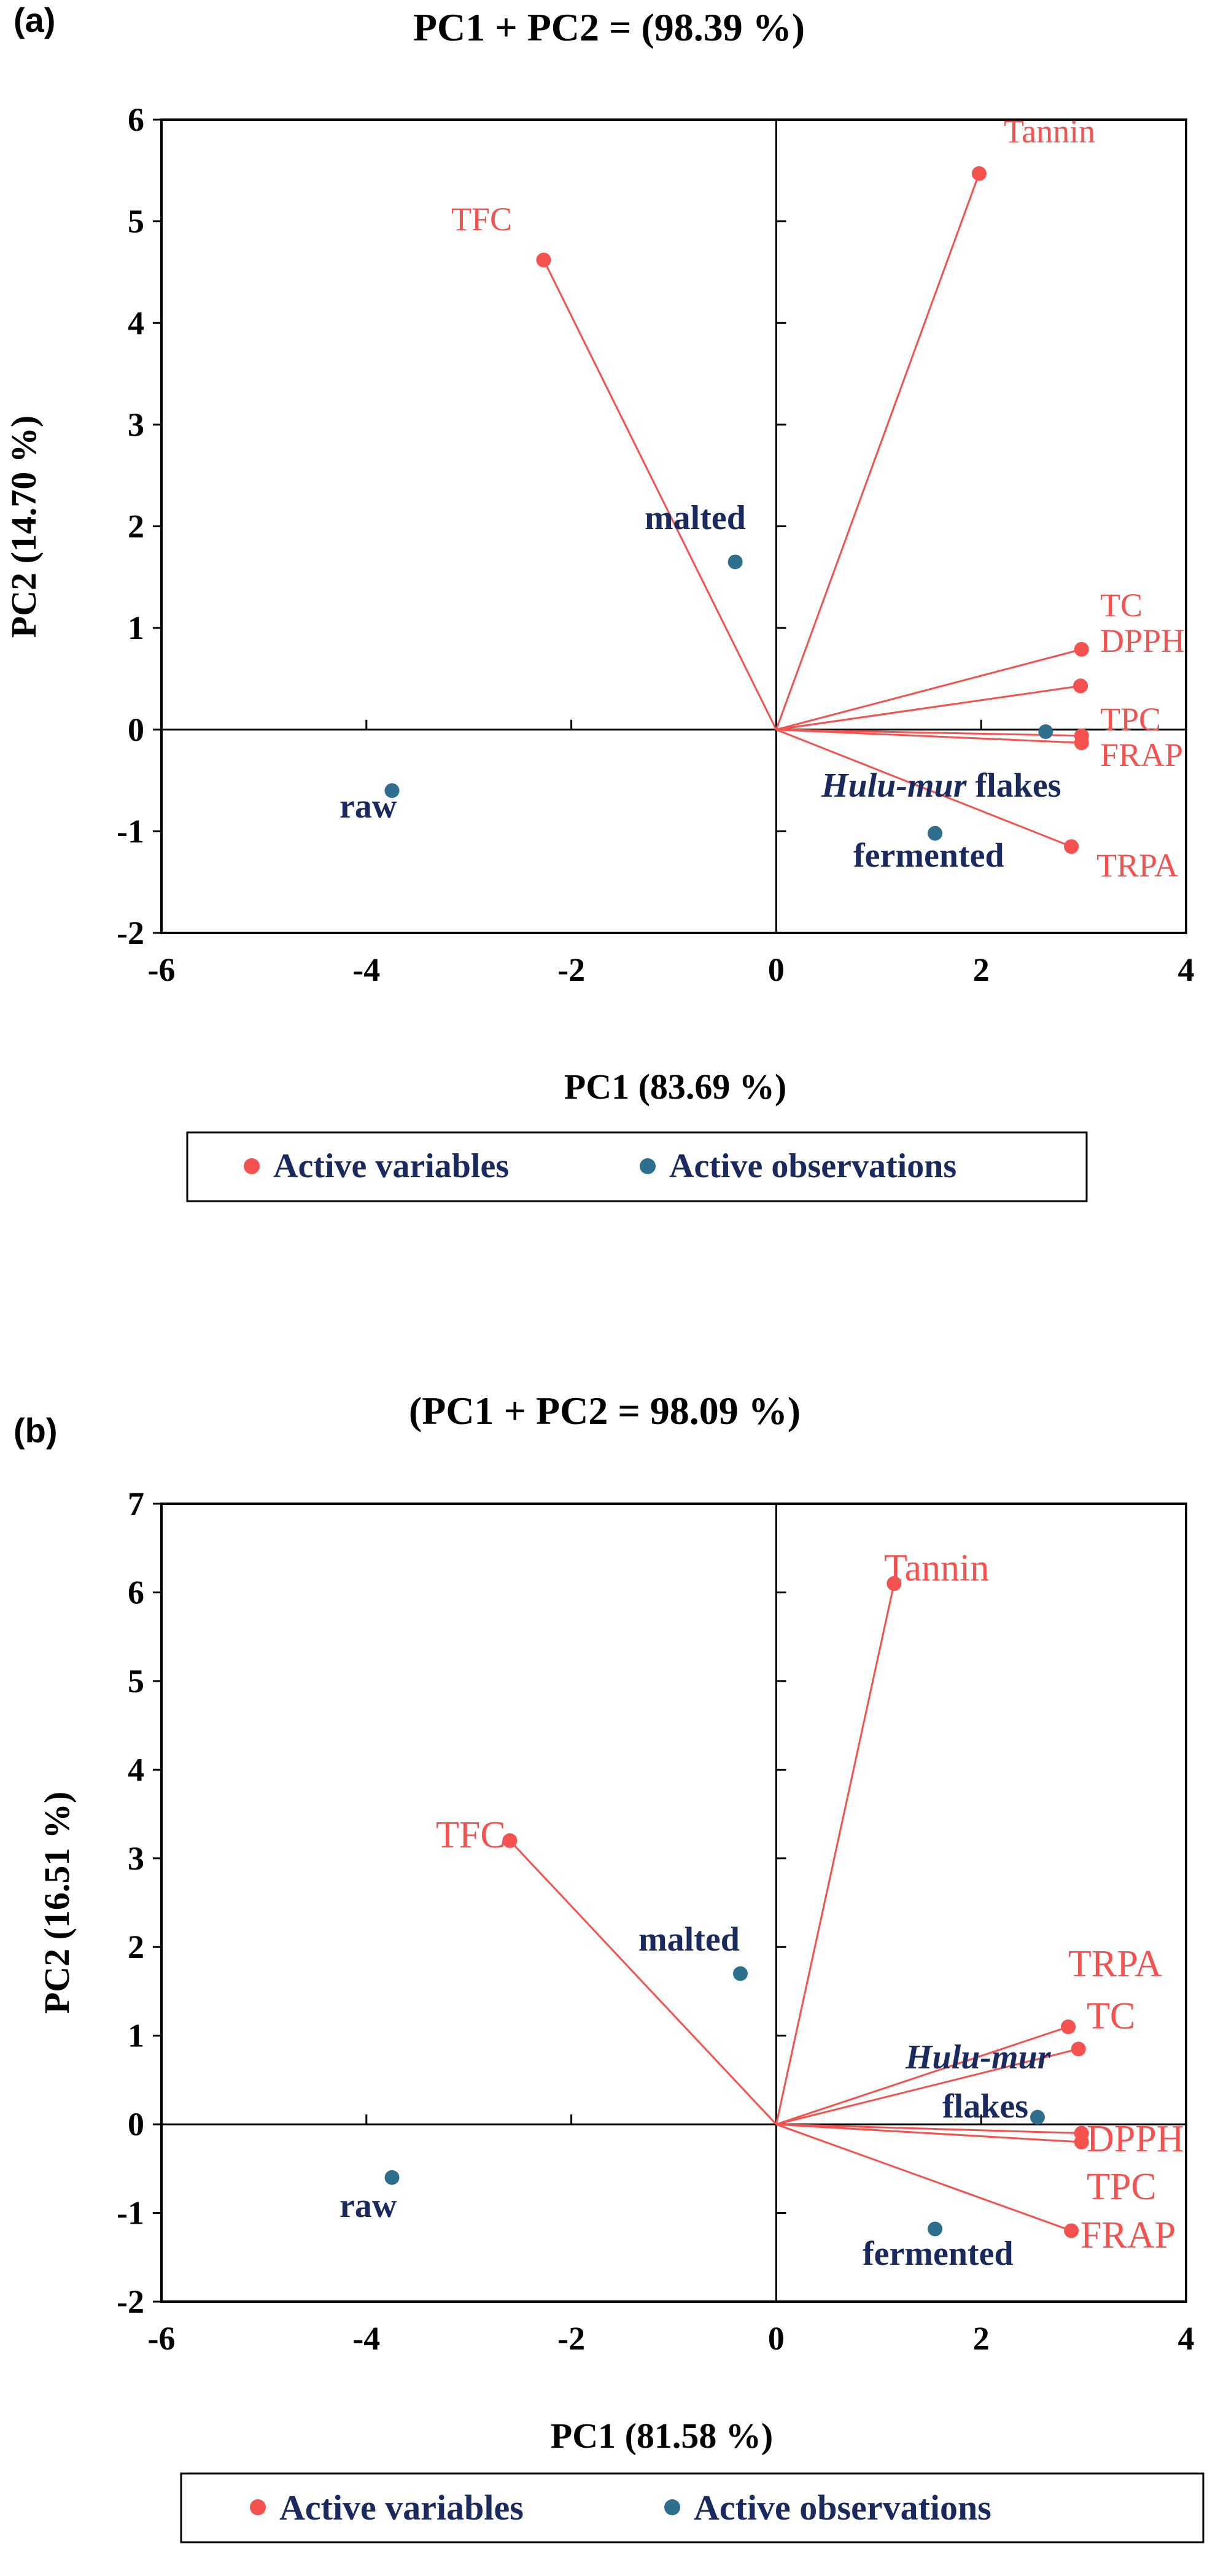 This screenshot has height=2576, width=1218. I want to click on legend-variable-marker, so click(252, 1166).